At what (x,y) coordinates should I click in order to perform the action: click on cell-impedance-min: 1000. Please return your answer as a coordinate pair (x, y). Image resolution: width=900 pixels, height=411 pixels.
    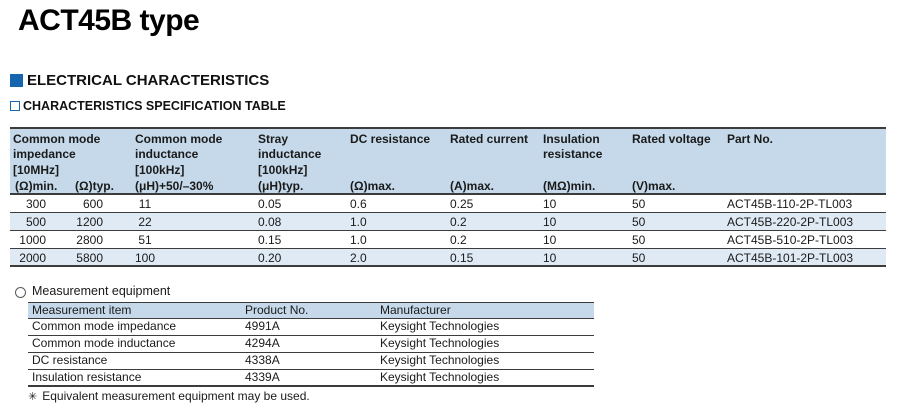
    Looking at the image, I should click on (32, 240).